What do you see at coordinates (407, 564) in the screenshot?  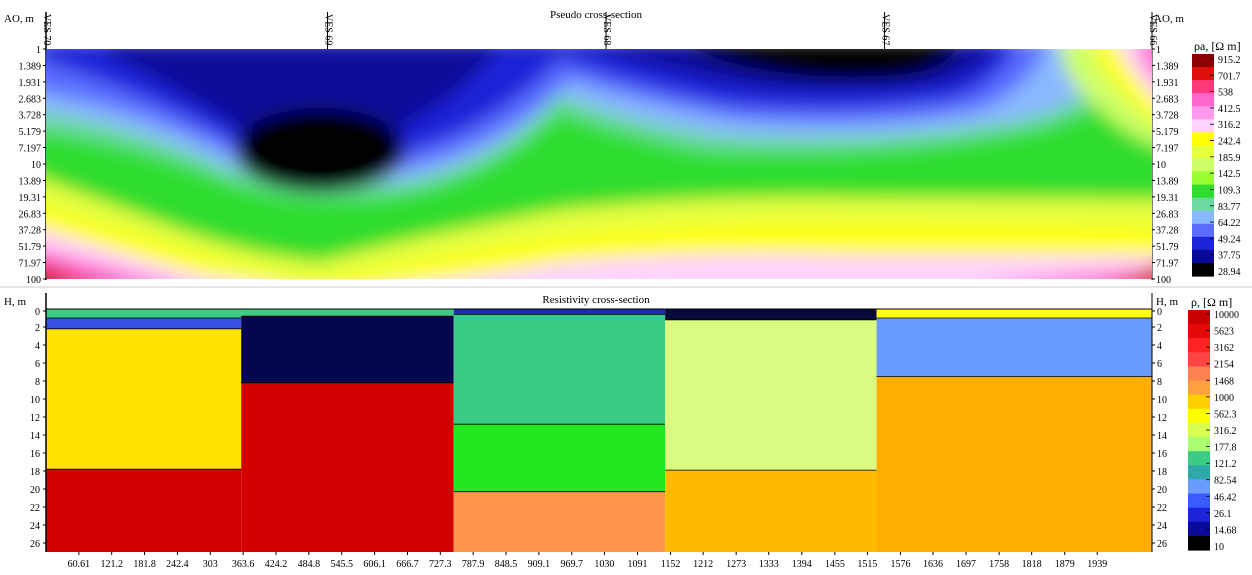 I see `resistivity-xtick-label: 666.7` at bounding box center [407, 564].